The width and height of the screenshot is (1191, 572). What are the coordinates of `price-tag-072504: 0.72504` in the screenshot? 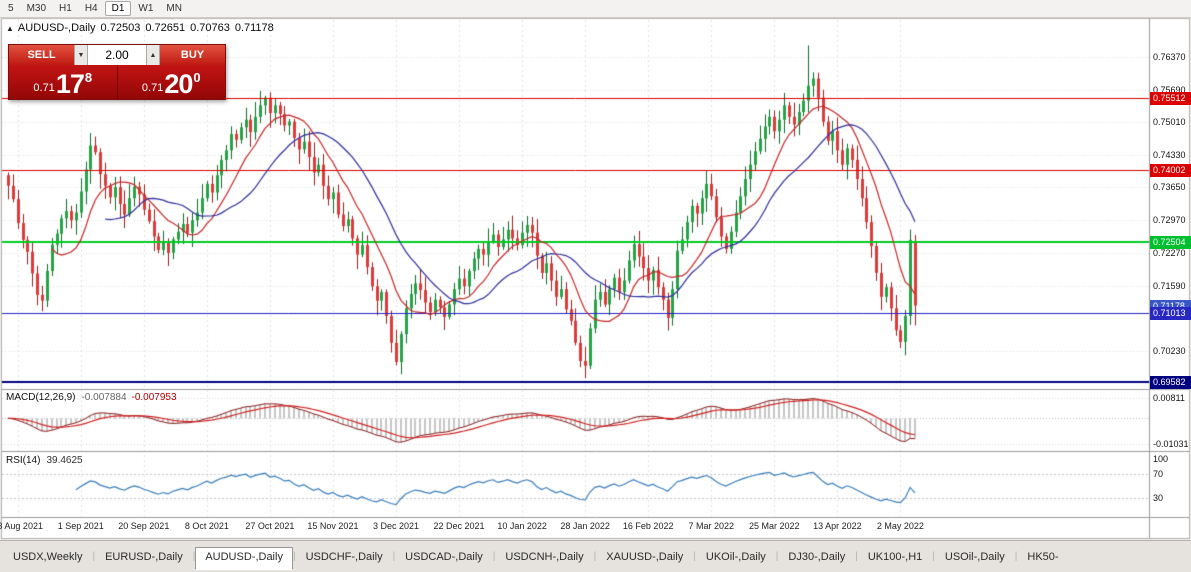 It's located at (1170, 243).